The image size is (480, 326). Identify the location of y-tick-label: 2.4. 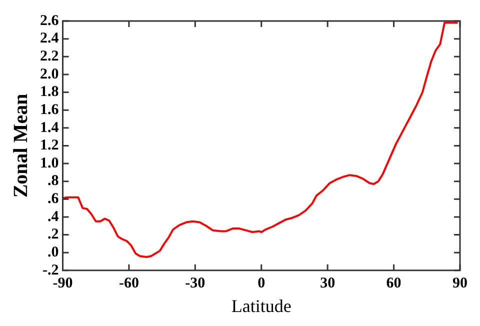
(50, 38).